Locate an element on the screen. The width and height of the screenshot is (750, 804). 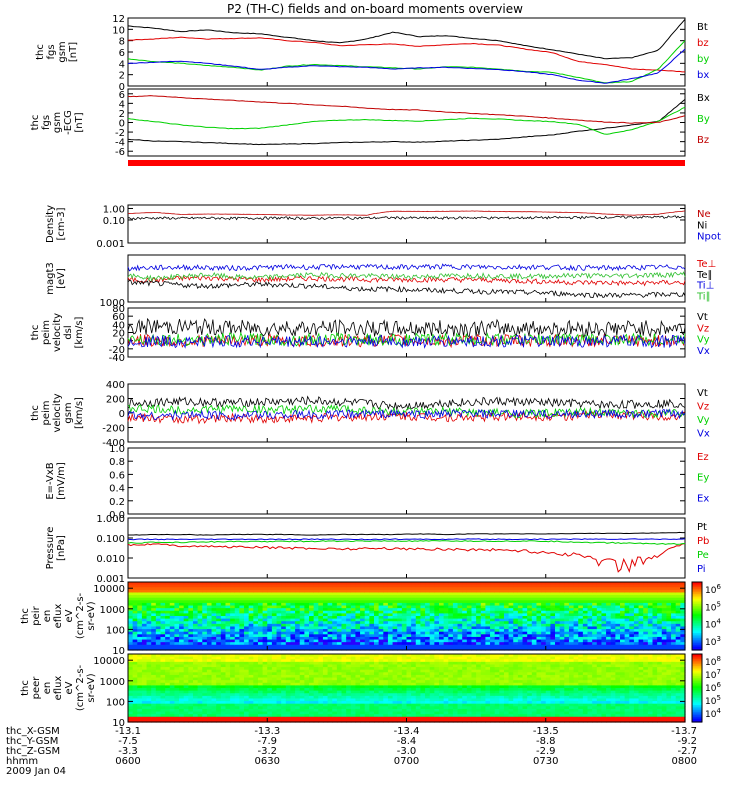
colorbar-tick-label: 104 is located at coordinates (713, 624).